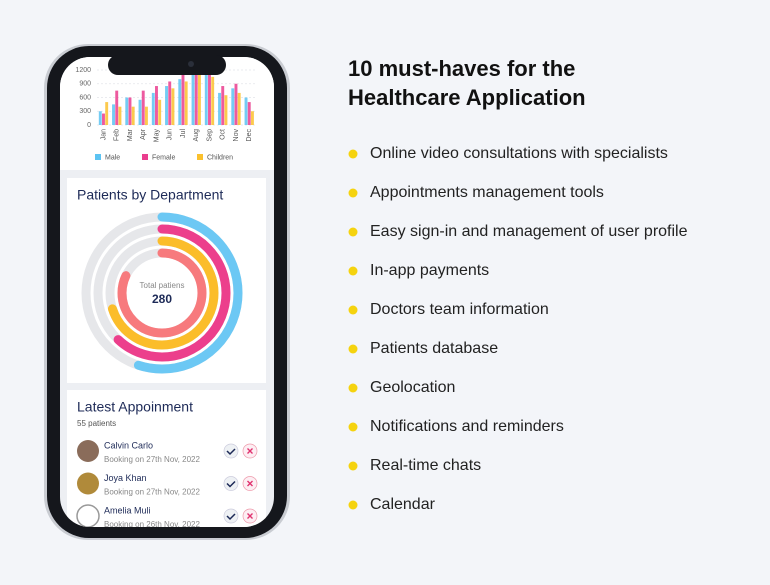  I want to click on x-tick-label: Jan, so click(103, 134).